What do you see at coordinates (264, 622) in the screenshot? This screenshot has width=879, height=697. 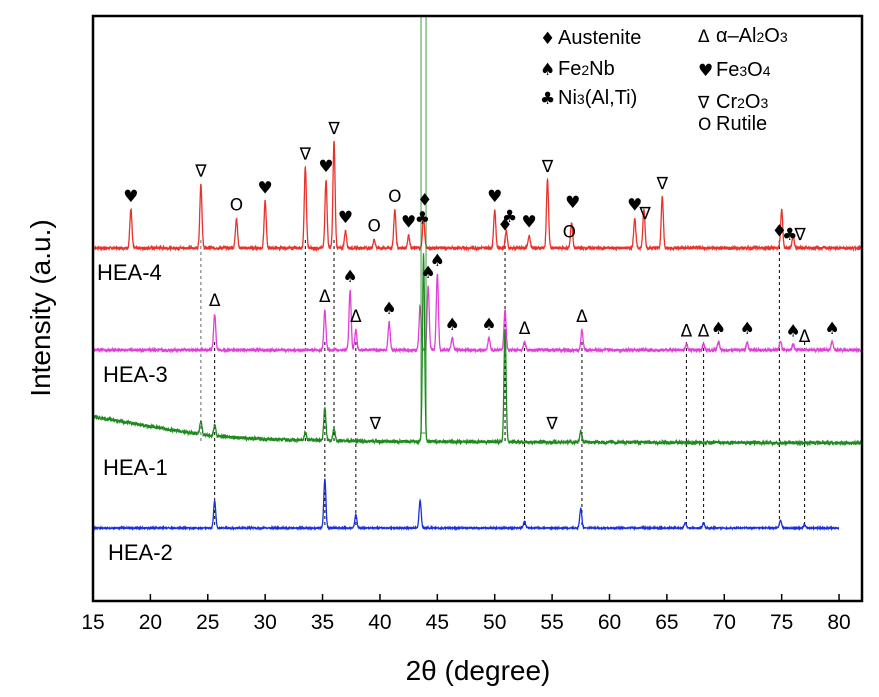 I see `x-tick-label-30: 30` at bounding box center [264, 622].